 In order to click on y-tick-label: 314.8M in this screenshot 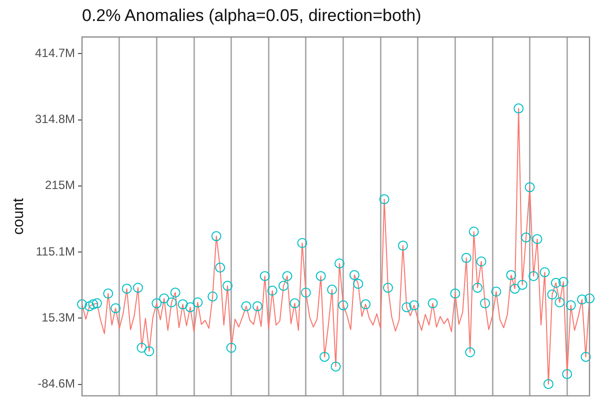, I will do `click(55, 119)`.